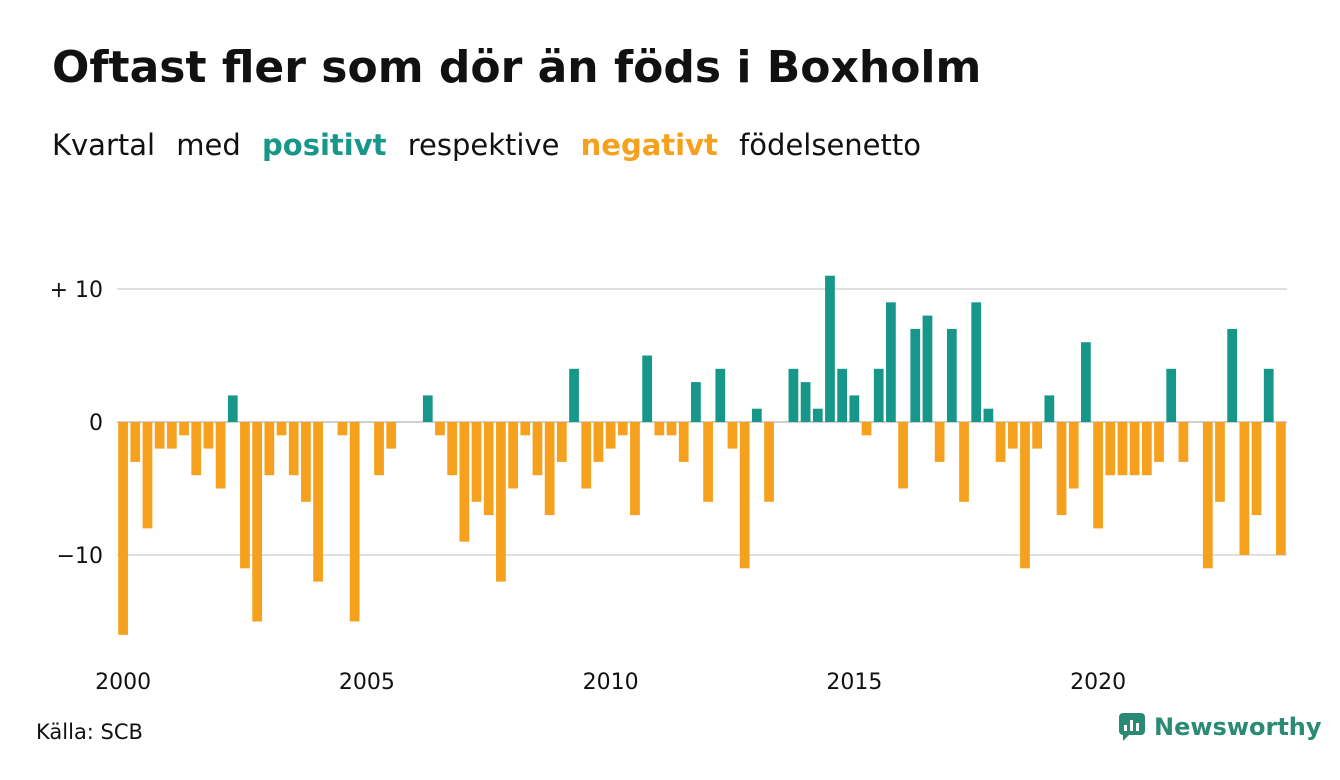 The width and height of the screenshot is (1340, 780). I want to click on subtitle-positive-word: positivt, so click(324, 145).